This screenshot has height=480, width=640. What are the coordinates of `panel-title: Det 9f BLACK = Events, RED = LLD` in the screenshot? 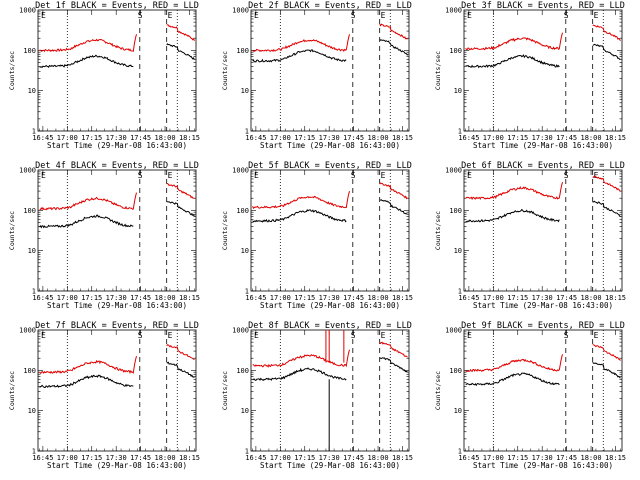 It's located at (543, 326).